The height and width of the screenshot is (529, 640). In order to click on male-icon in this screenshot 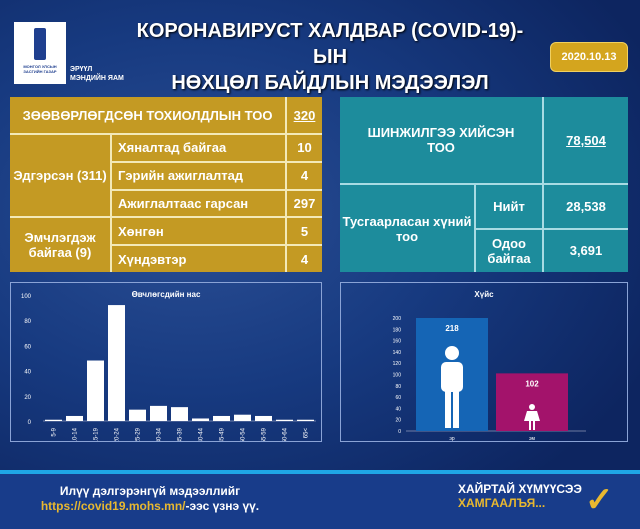, I will do `click(452, 387)`.